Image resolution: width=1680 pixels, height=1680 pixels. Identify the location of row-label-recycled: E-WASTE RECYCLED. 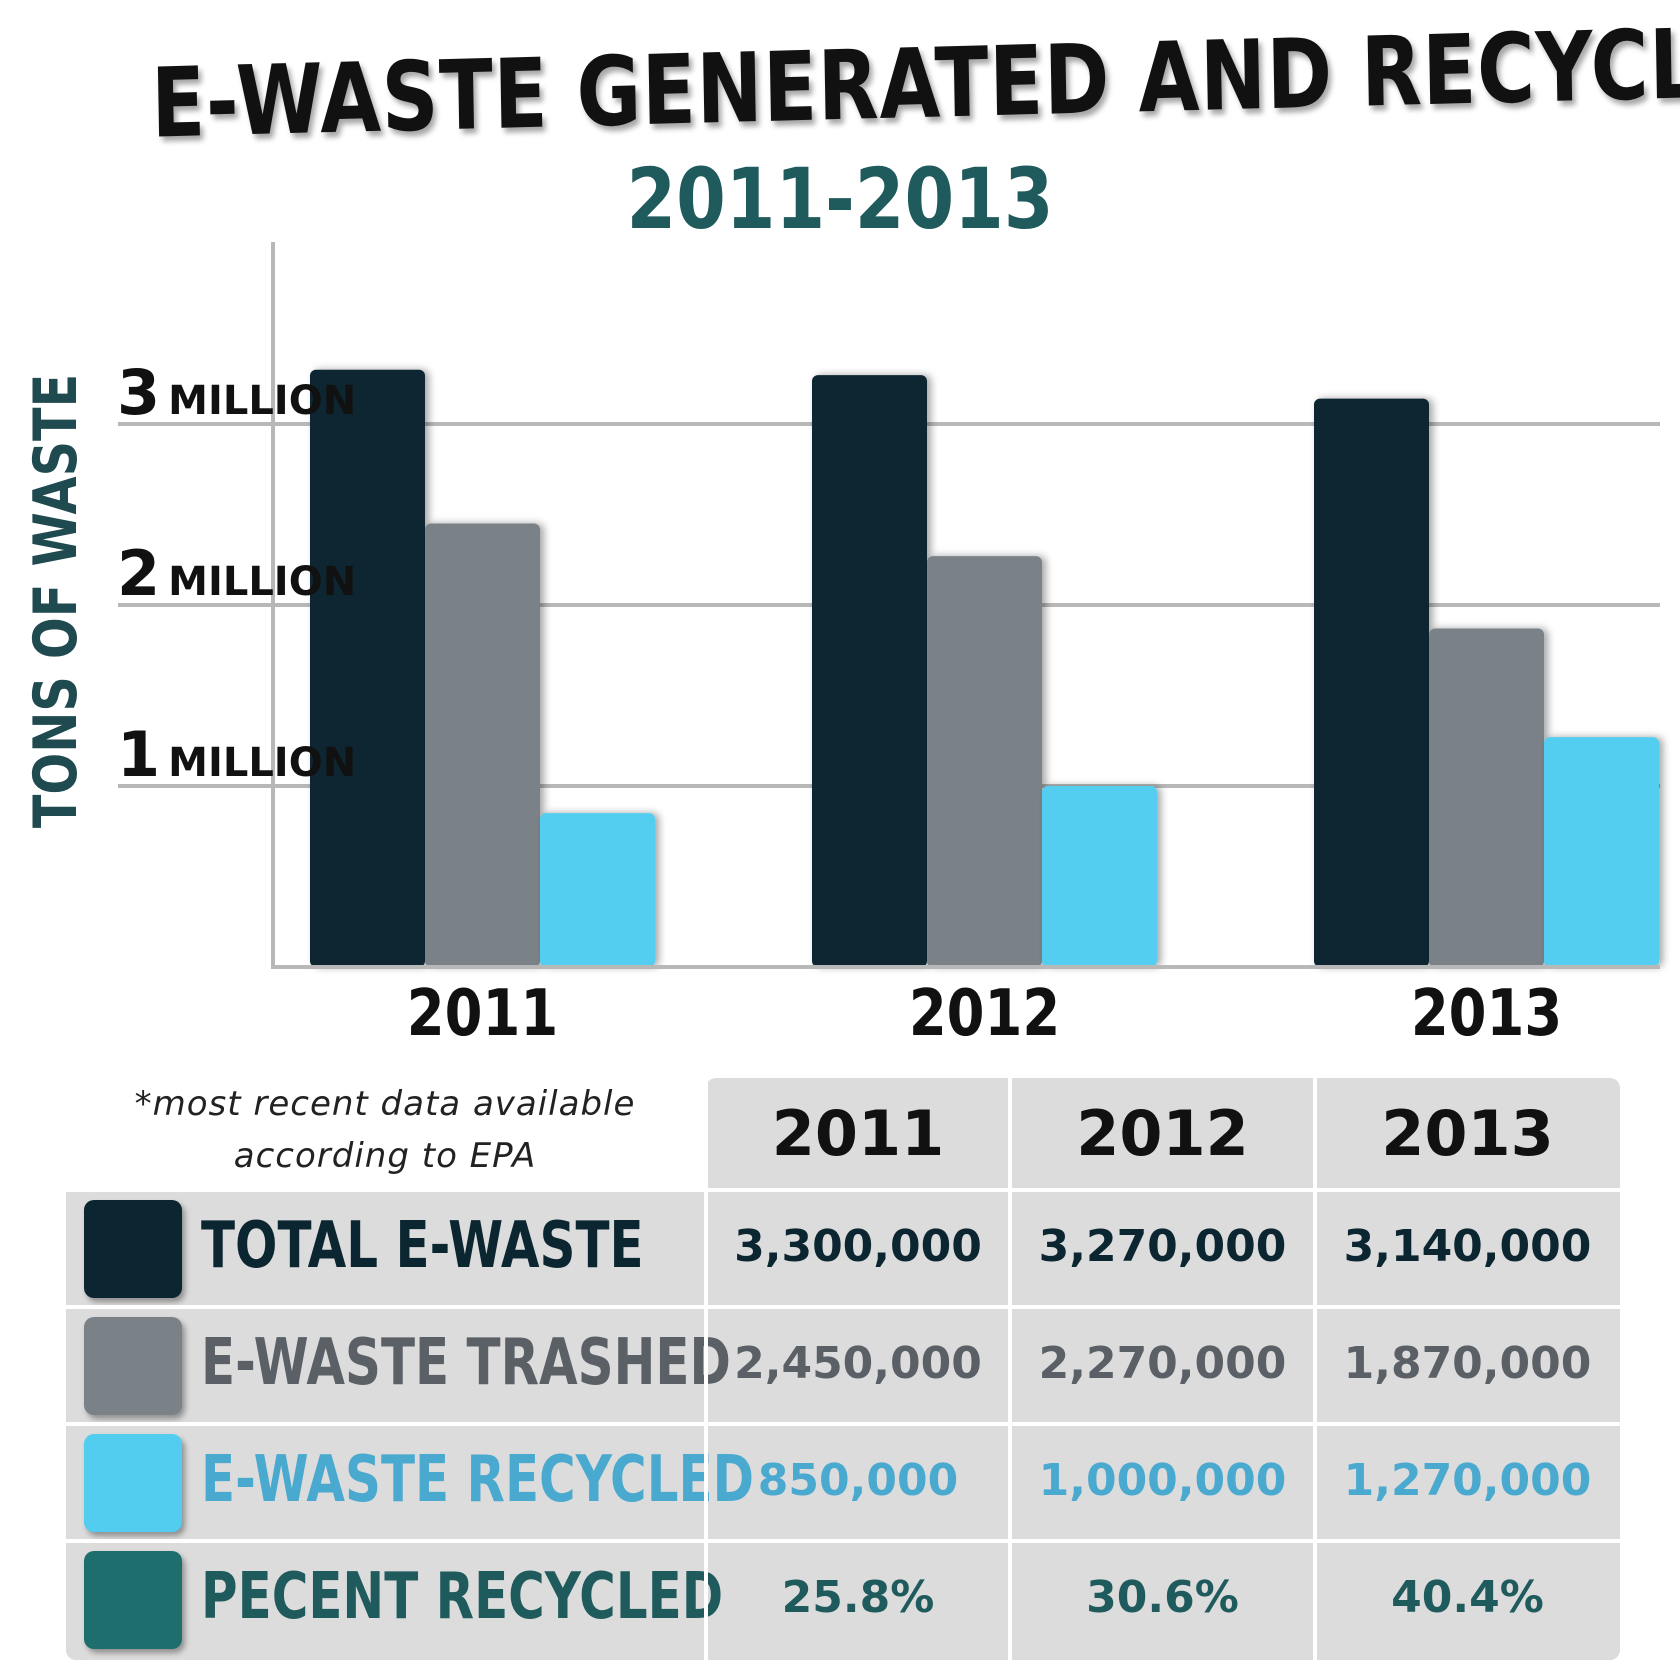
(478, 1480).